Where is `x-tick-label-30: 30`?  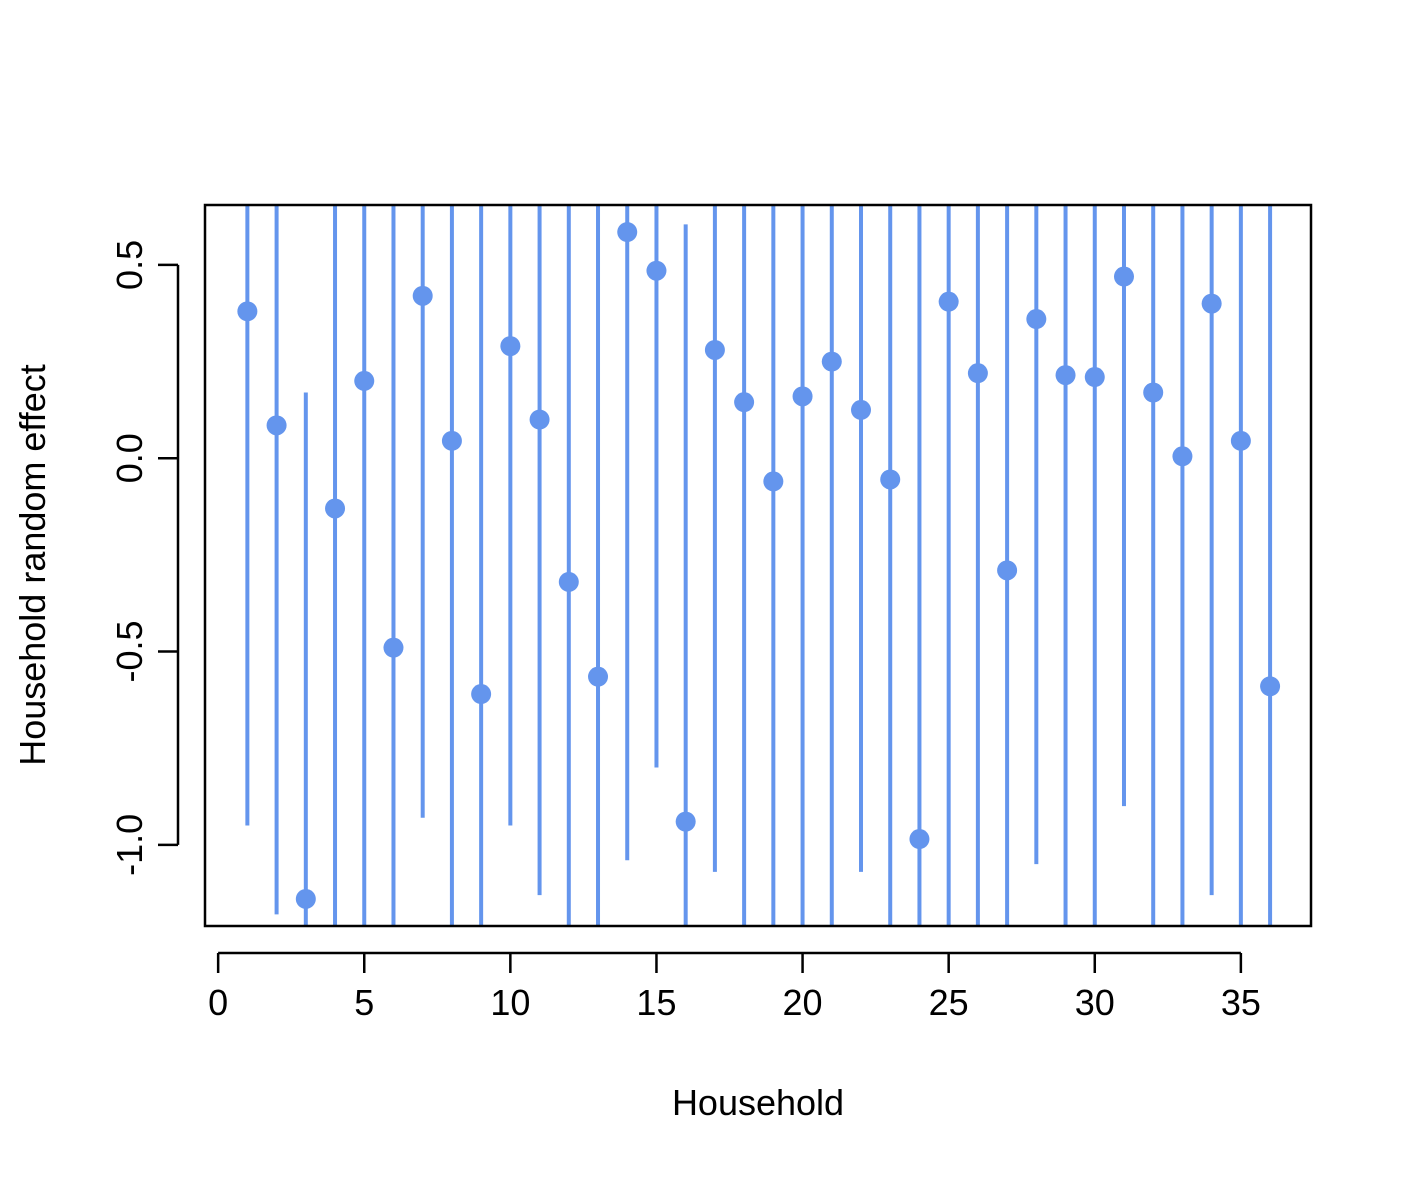 x-tick-label-30: 30 is located at coordinates (1095, 1002).